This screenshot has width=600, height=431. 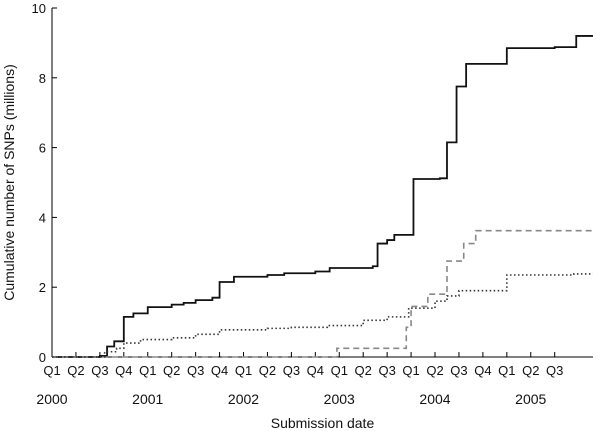 I want to click on y-tick-label: 4, so click(x=42, y=217).